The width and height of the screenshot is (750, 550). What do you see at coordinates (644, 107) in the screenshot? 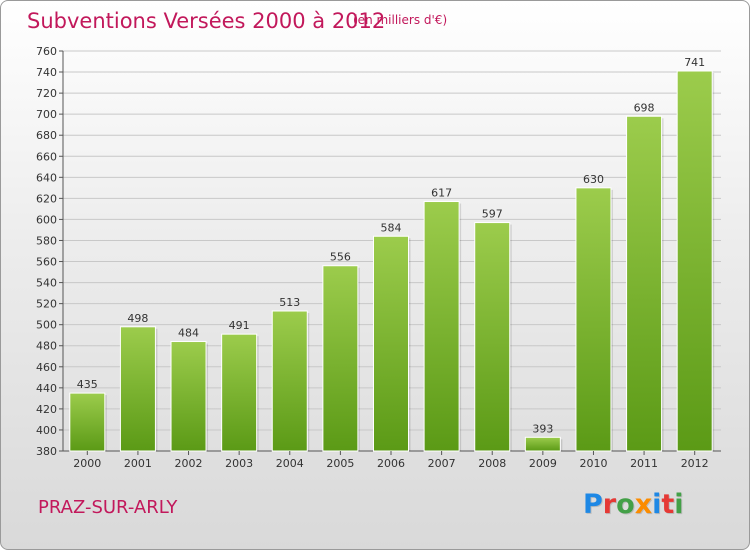
I see `value-label: 698` at bounding box center [644, 107].